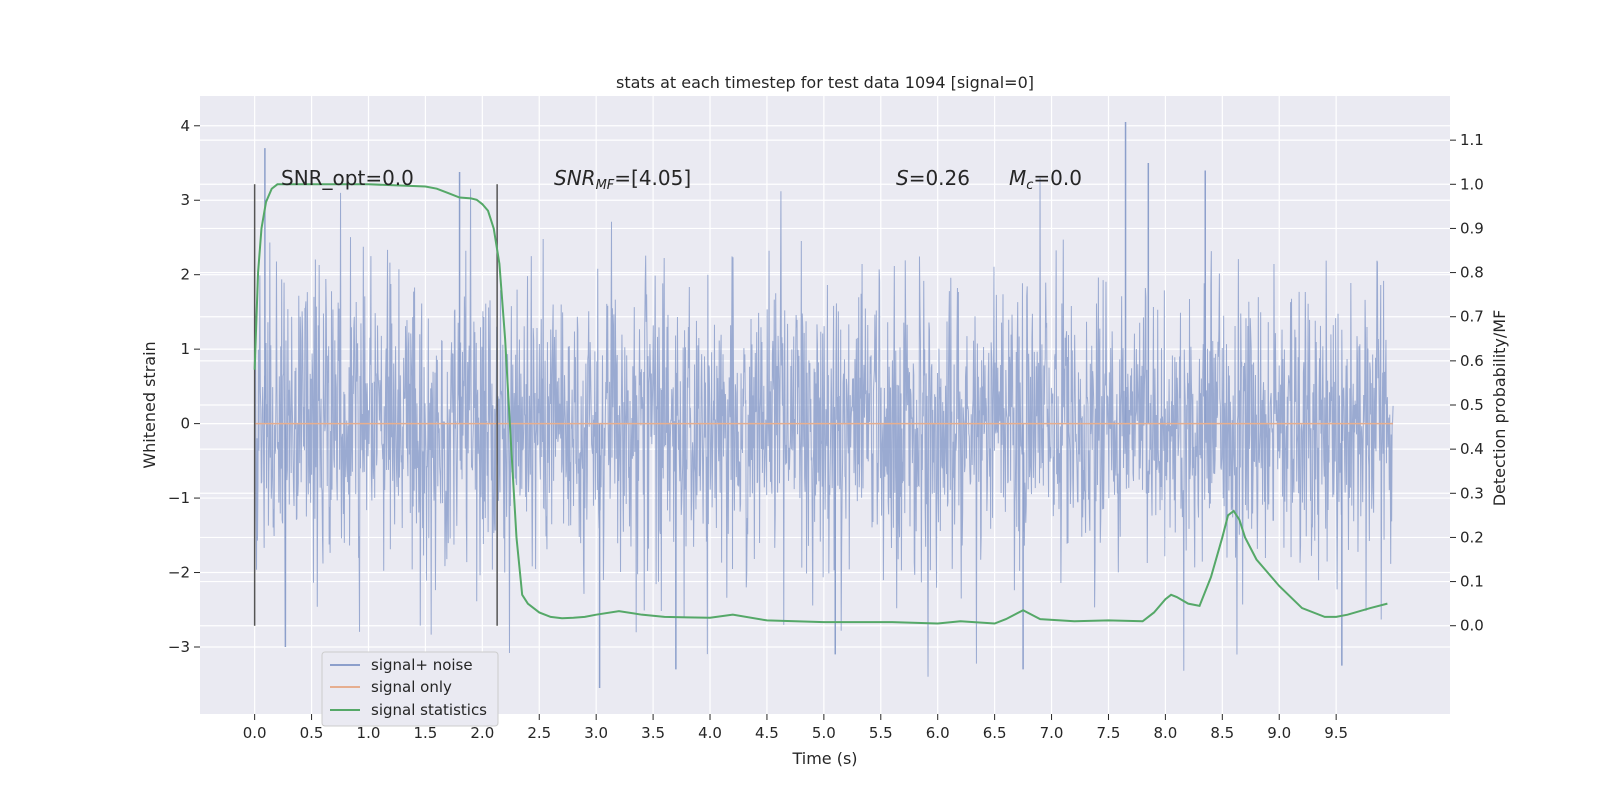 The width and height of the screenshot is (1600, 800). What do you see at coordinates (369, 733) in the screenshot?
I see `x-tick-label: 1.0` at bounding box center [369, 733].